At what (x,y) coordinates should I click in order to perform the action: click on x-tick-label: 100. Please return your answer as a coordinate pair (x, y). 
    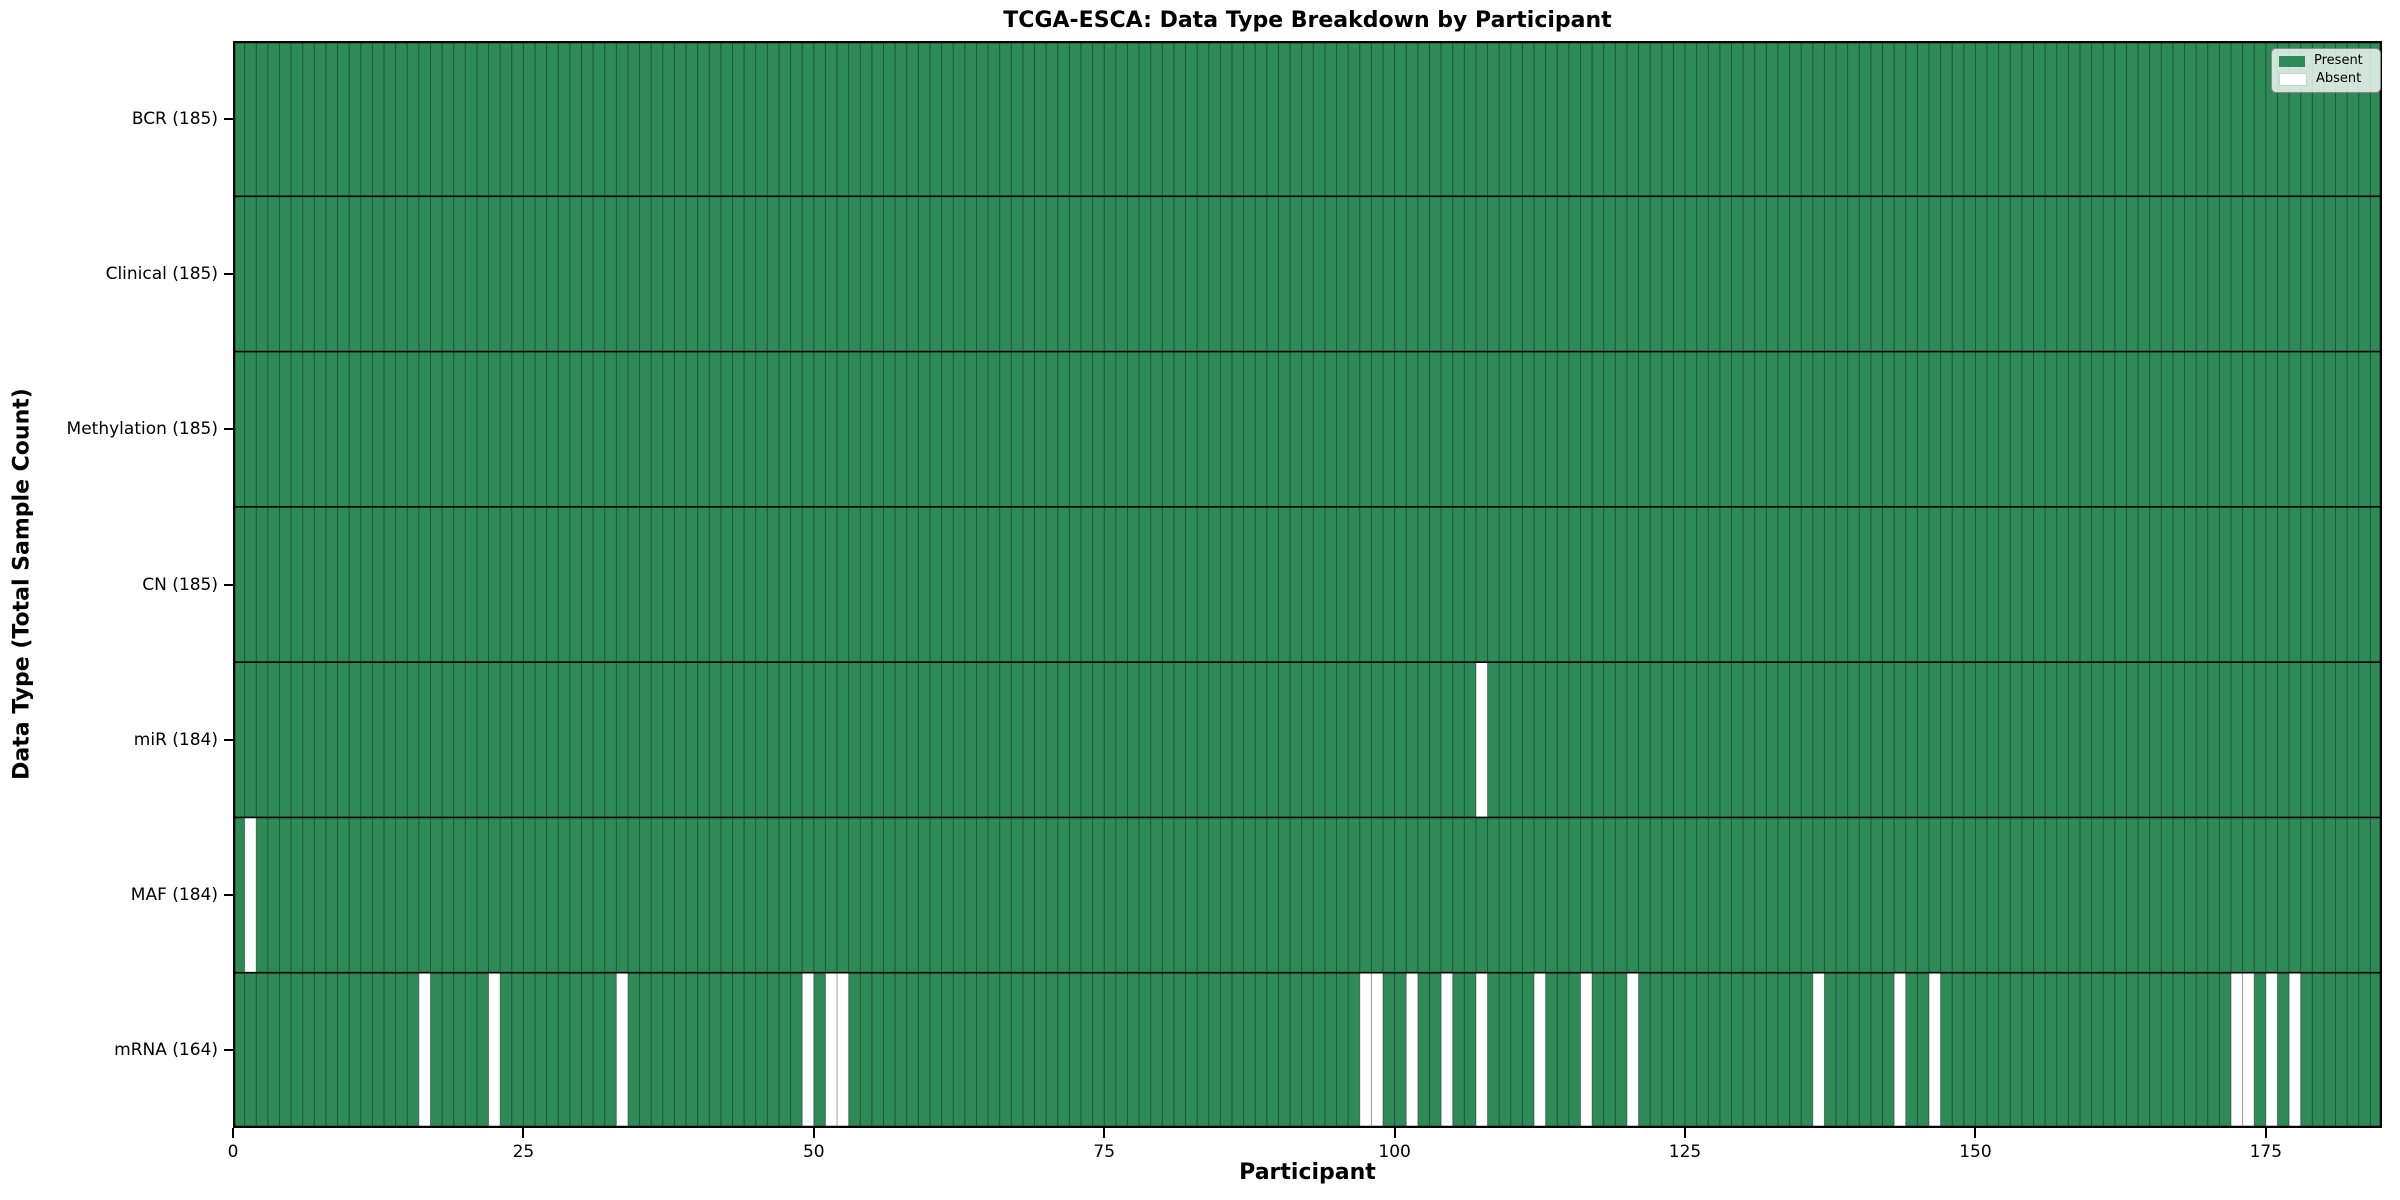
    Looking at the image, I should click on (1394, 1152).